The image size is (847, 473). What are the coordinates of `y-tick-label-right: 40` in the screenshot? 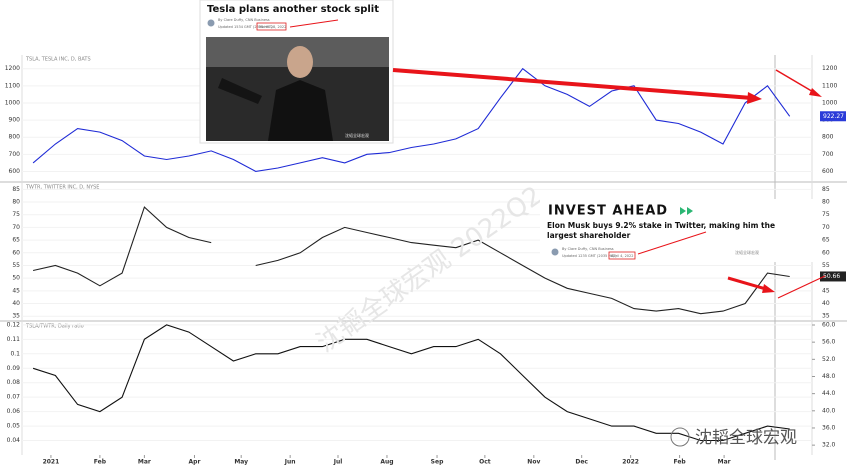 It's located at (826, 303).